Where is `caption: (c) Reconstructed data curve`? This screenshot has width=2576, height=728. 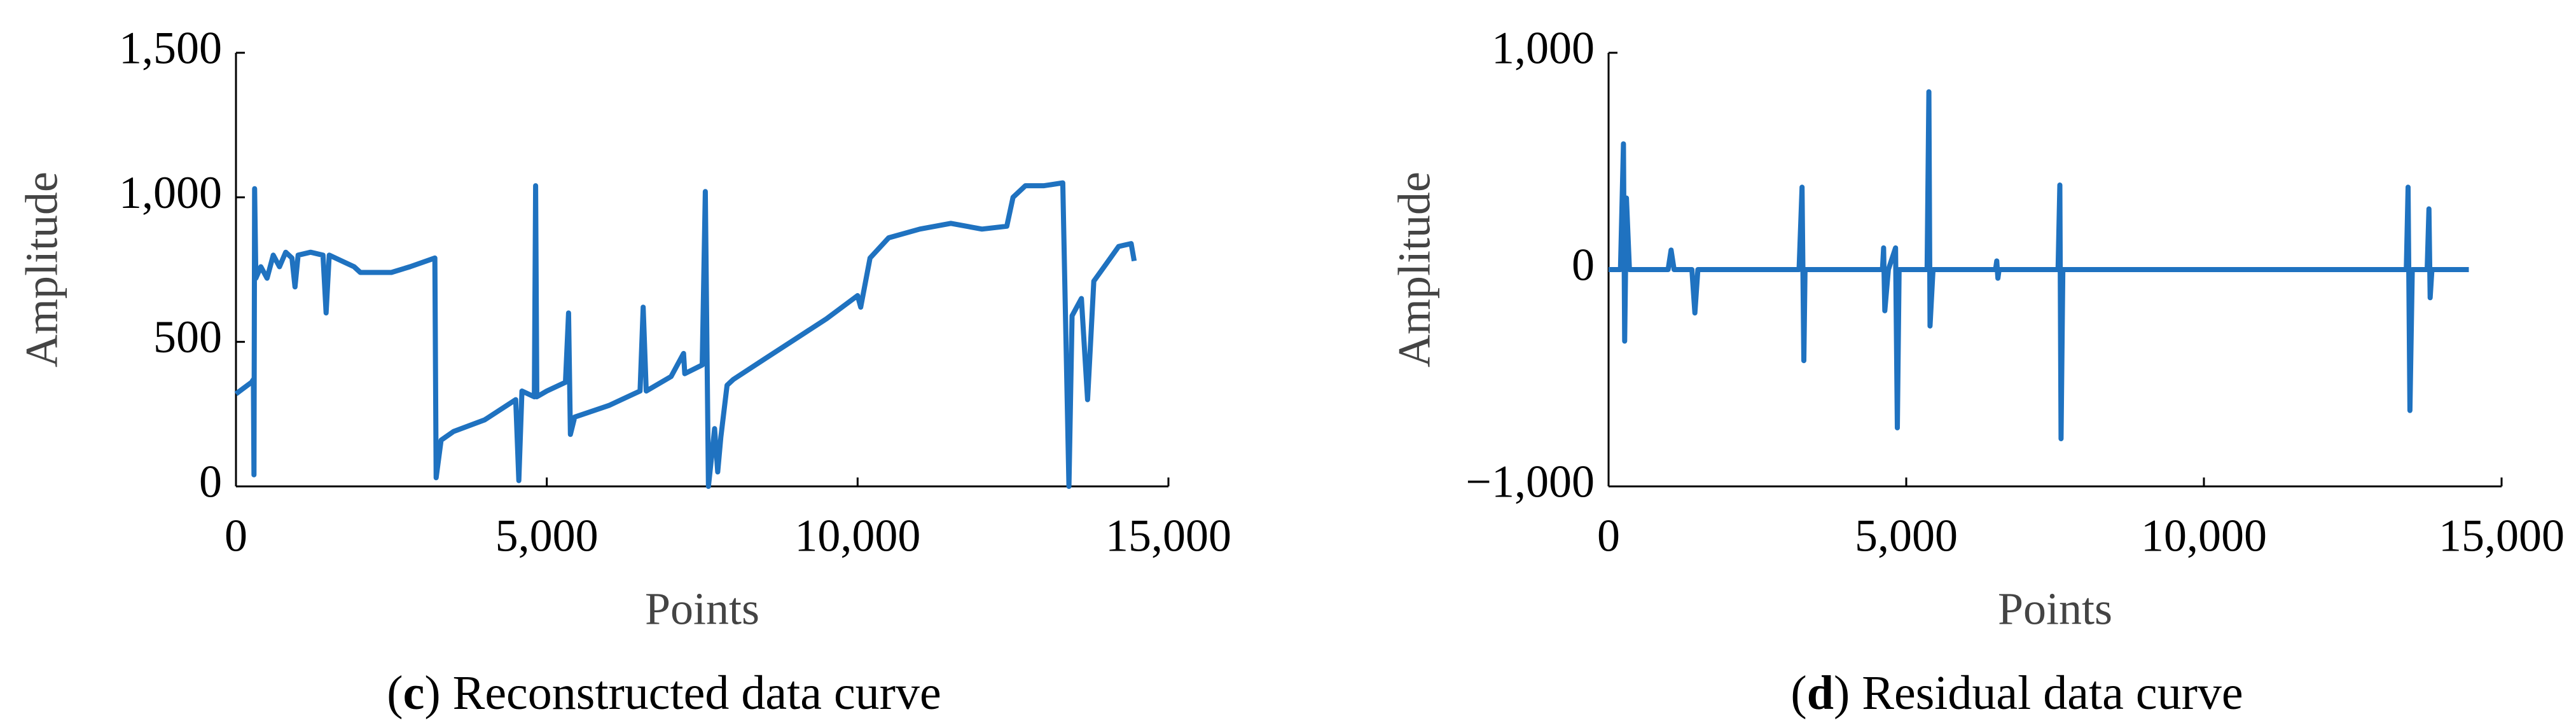
caption: (c) Reconstructed data curve is located at coordinates (664, 693).